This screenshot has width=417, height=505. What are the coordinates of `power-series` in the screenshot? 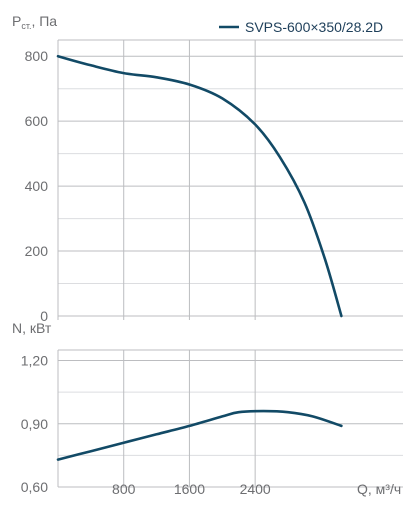 It's located at (199, 435).